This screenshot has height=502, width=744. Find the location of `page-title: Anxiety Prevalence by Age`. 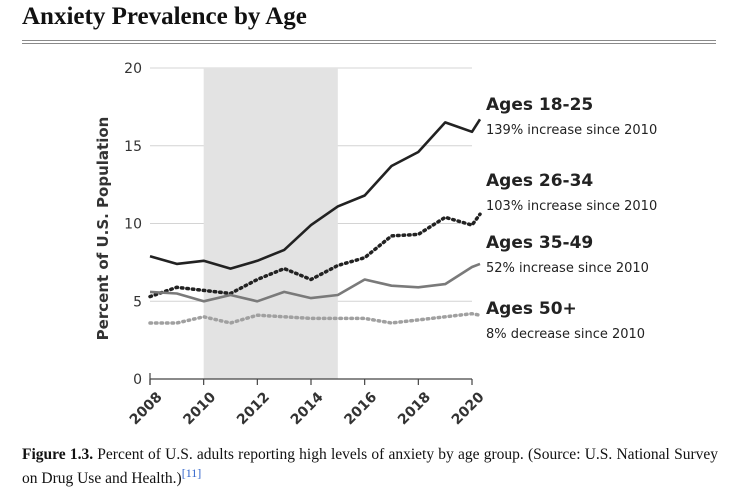

page-title: Anxiety Prevalence by Age is located at coordinates (164, 16).